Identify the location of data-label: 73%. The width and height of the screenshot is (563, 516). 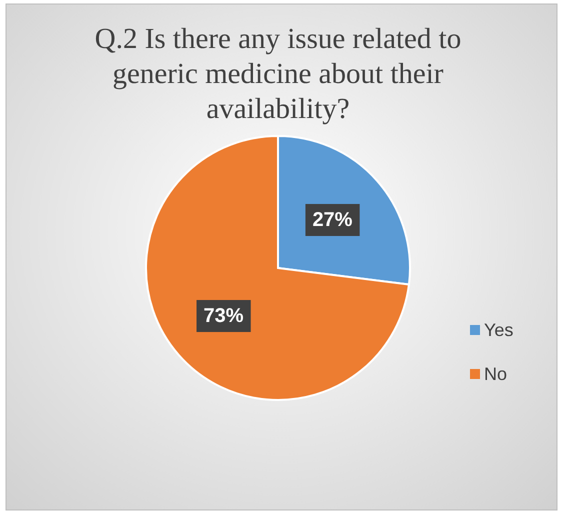
(224, 316).